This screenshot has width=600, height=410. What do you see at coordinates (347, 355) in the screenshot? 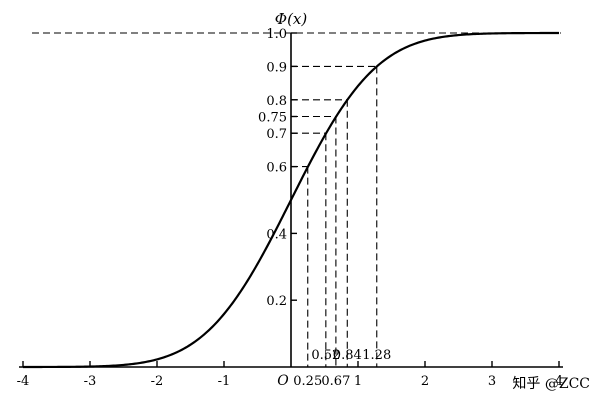
I see `reference-x-label-0.84: 0.84` at bounding box center [347, 355].